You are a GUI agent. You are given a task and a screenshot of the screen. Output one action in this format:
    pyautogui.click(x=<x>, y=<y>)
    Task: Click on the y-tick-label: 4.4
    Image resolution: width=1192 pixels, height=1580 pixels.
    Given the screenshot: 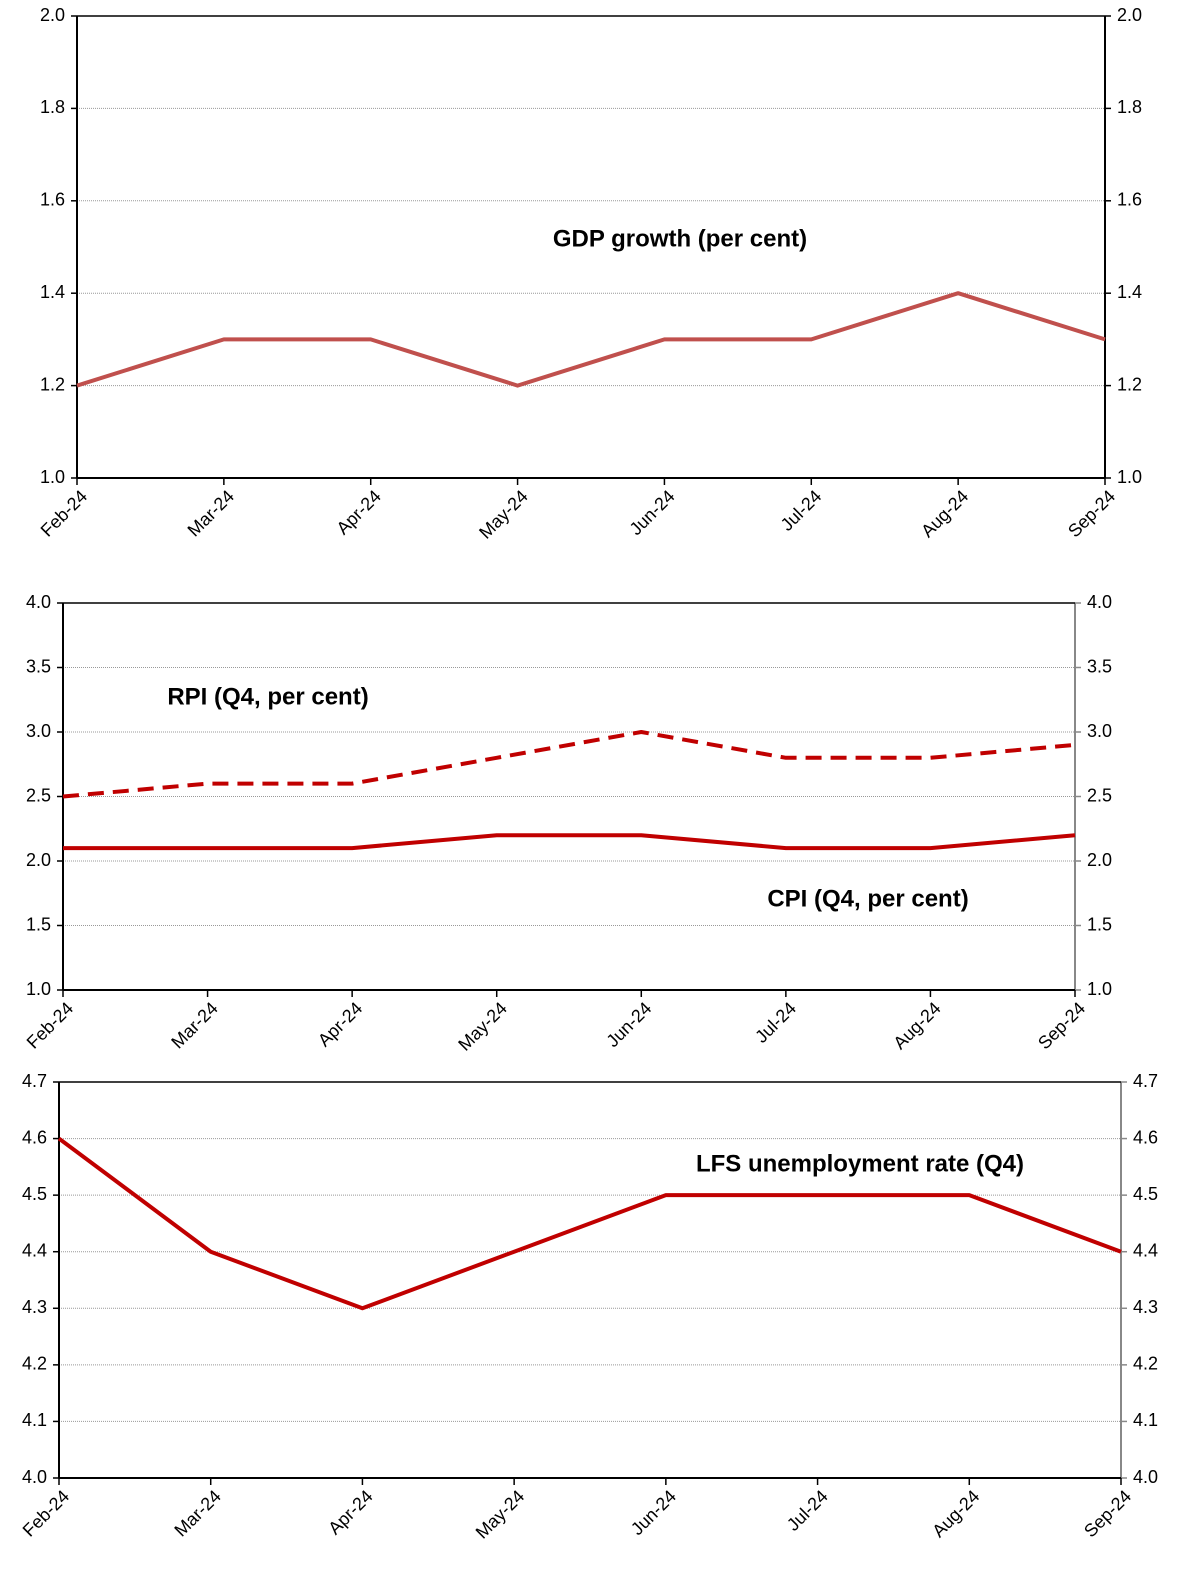 What is the action you would take?
    pyautogui.click(x=34, y=1250)
    